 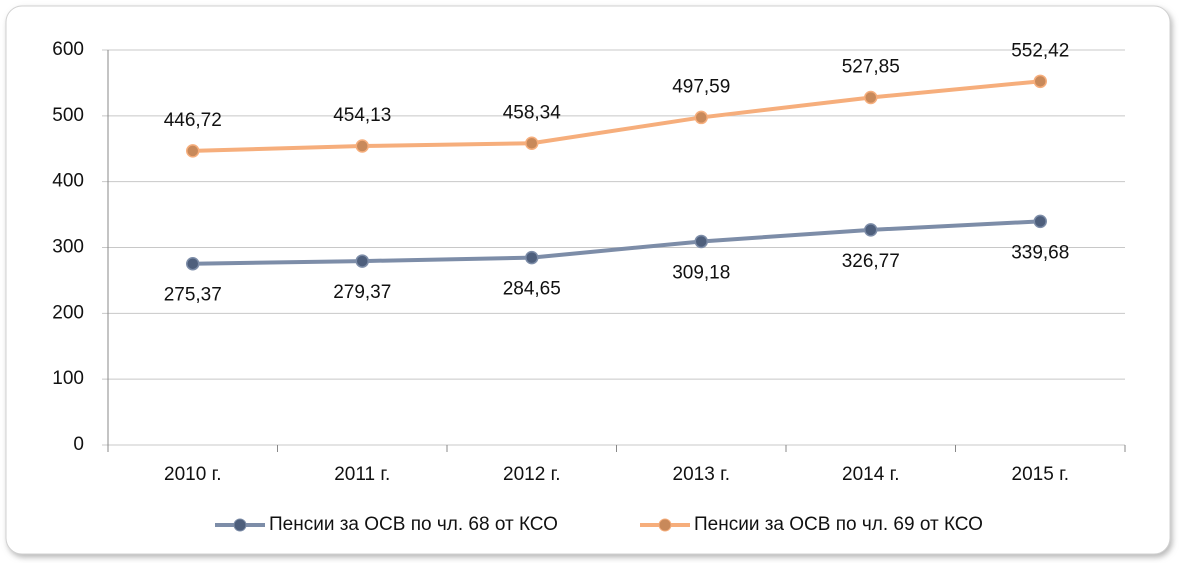 I want to click on y-tick-label: 200, so click(x=68, y=312).